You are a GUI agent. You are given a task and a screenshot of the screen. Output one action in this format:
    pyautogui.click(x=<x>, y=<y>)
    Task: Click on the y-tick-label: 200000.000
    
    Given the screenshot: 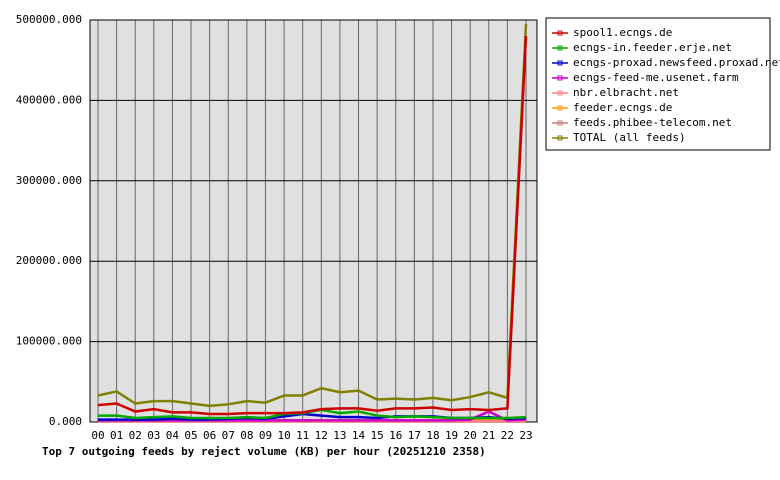 What is the action you would take?
    pyautogui.click(x=49, y=260)
    